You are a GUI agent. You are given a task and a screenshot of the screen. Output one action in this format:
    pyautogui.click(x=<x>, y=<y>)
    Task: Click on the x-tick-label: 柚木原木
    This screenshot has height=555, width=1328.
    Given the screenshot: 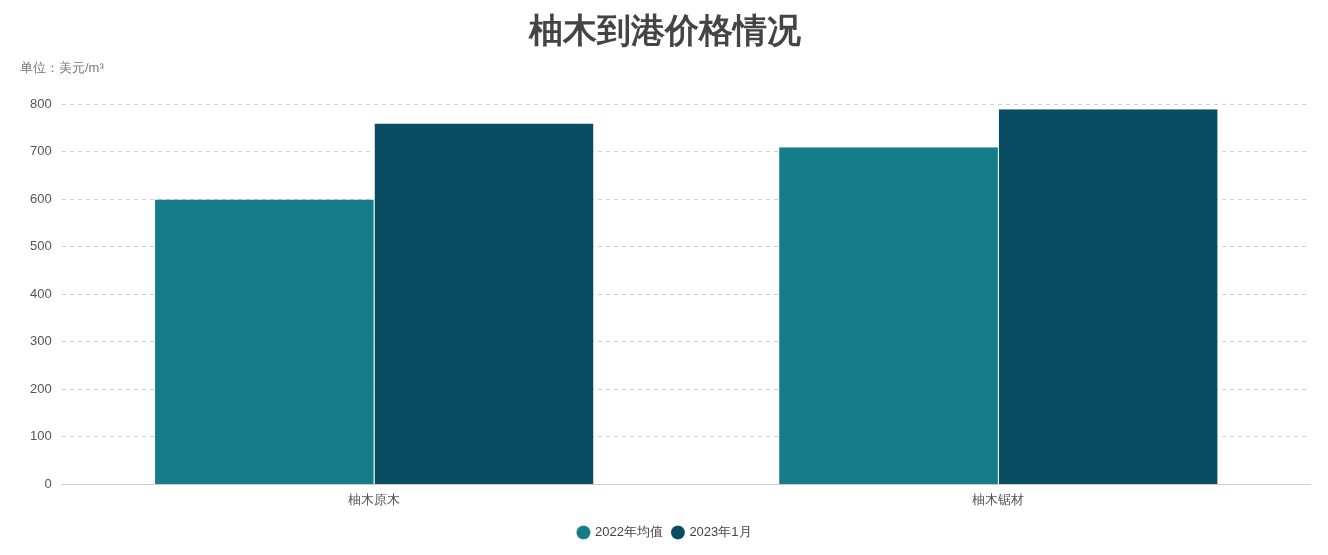 What is the action you would take?
    pyautogui.click(x=373, y=499)
    